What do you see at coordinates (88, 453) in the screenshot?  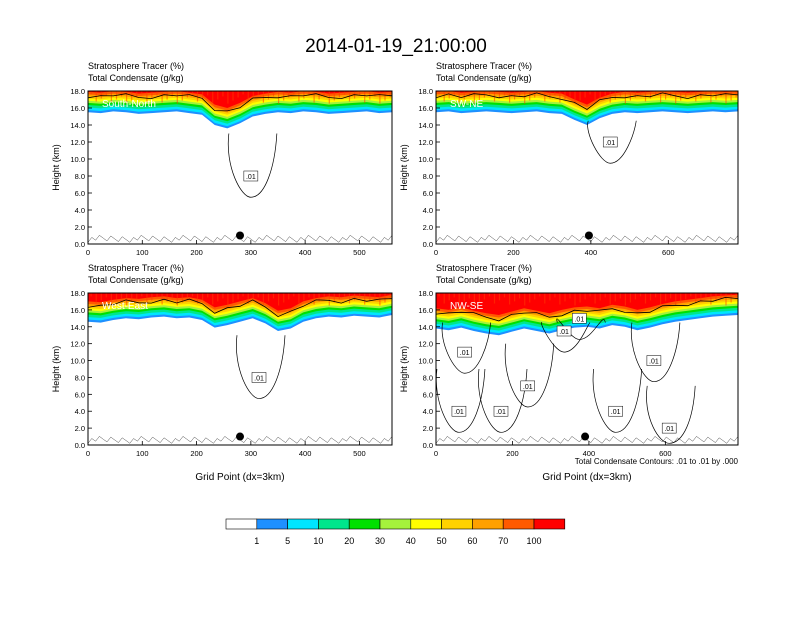 I see `x-tick-label: 0` at bounding box center [88, 453].